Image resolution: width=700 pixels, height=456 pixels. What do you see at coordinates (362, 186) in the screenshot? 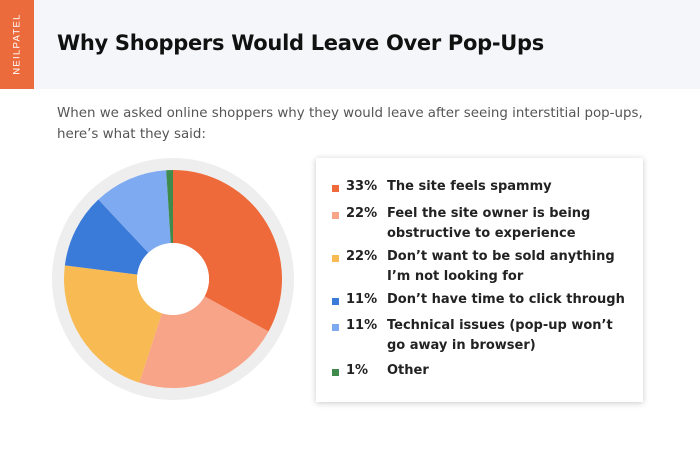
I see `legend-percent: 33%` at bounding box center [362, 186].